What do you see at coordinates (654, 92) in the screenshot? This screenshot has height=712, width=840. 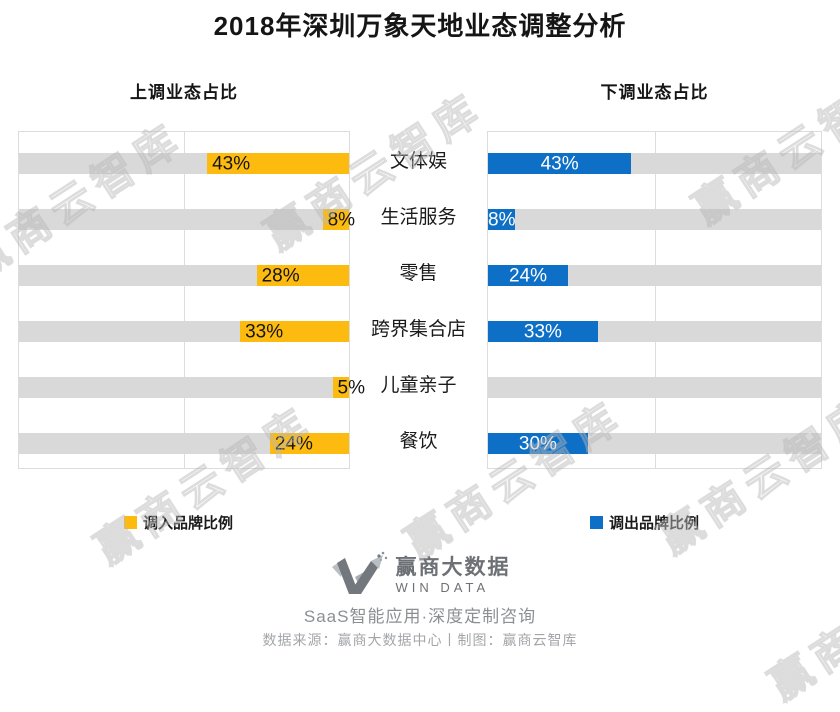 I see `right-axis-header: 下调业态占比` at bounding box center [654, 92].